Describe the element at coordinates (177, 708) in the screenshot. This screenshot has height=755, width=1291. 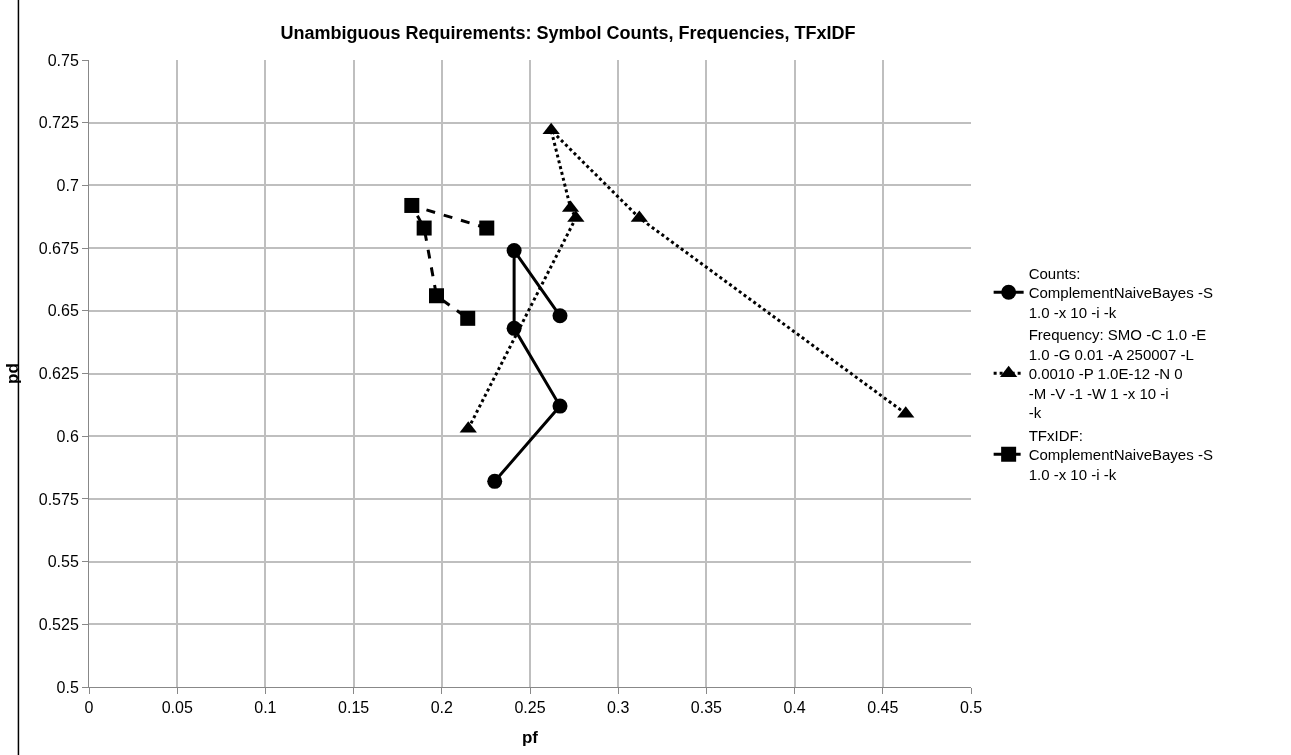
I see `x-tick-label: 0.05` at that location.